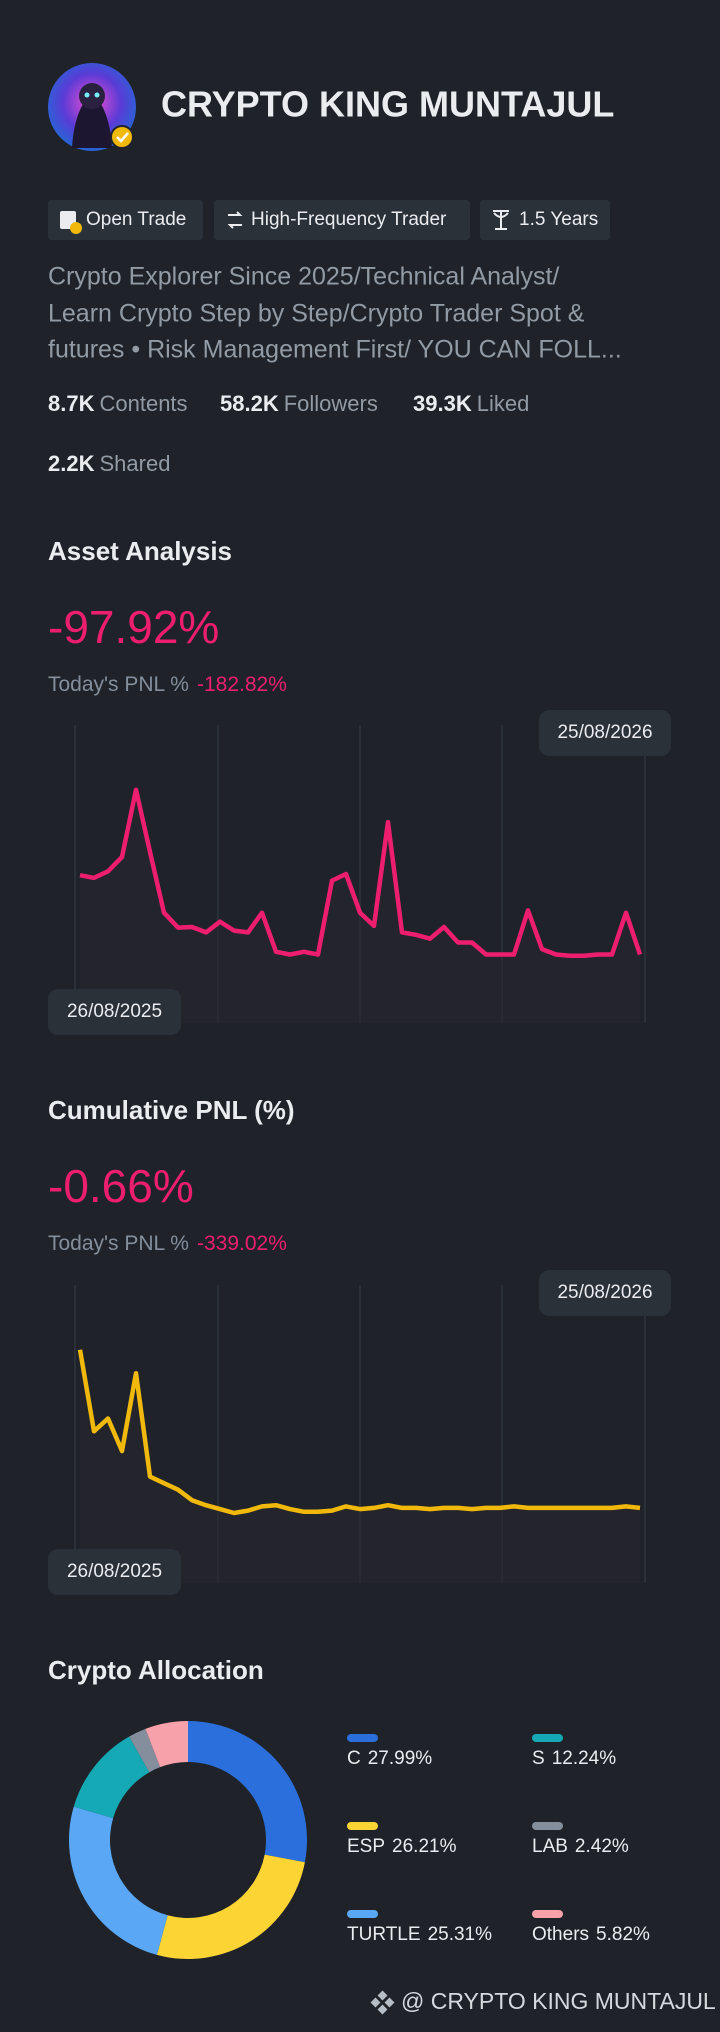 Image resolution: width=720 pixels, height=2032 pixels. I want to click on legend-label: LAB, so click(550, 1846).